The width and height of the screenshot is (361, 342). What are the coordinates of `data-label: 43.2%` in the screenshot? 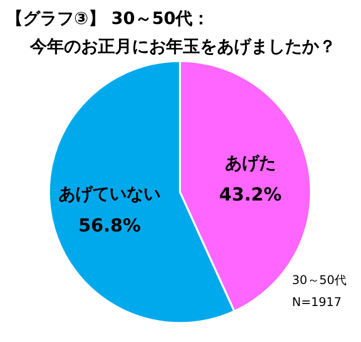 It's located at (250, 195).